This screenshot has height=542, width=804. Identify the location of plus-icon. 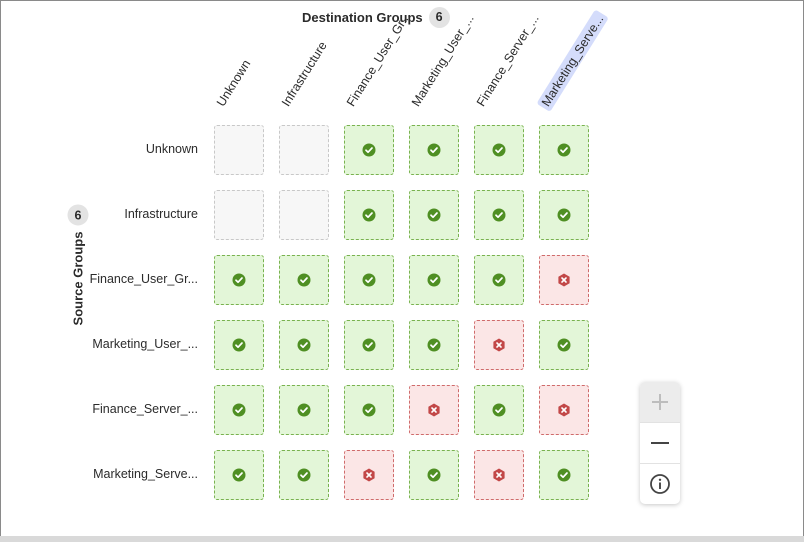
(660, 402).